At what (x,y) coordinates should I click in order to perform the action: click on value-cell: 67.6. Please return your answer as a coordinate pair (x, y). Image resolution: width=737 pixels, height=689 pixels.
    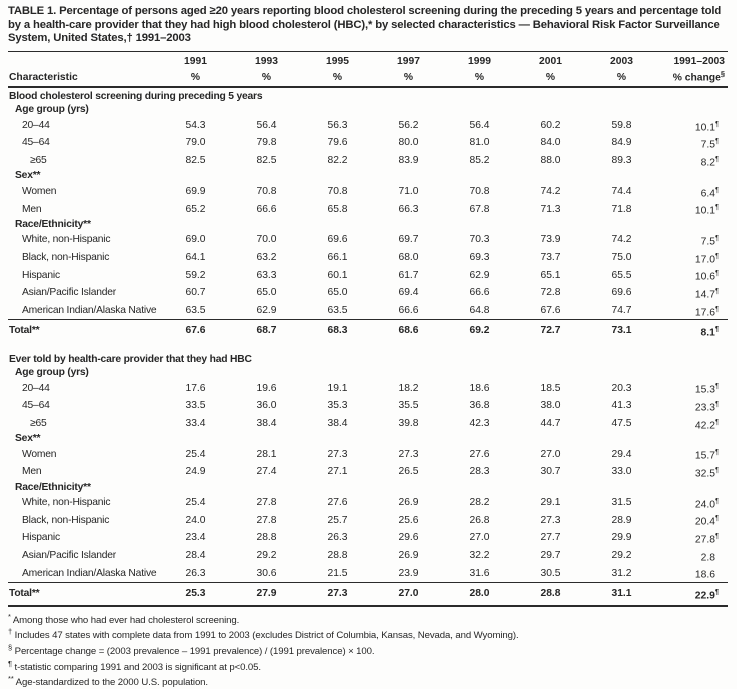
    Looking at the image, I should click on (195, 330).